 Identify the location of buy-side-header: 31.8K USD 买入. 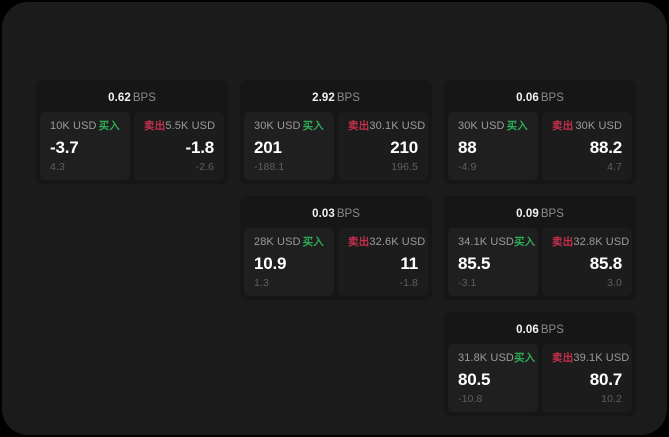
(496, 358).